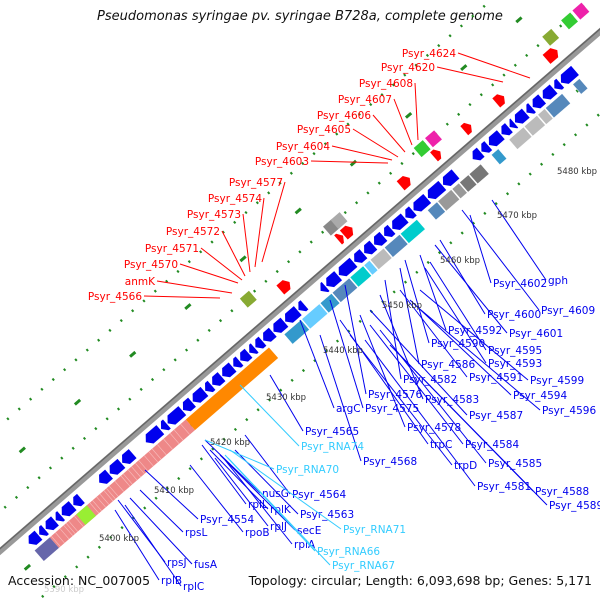 The width and height of the screenshot is (600, 600). What do you see at coordinates (232, 389) in the screenshot?
I see `rpo-genes-band` at bounding box center [232, 389].